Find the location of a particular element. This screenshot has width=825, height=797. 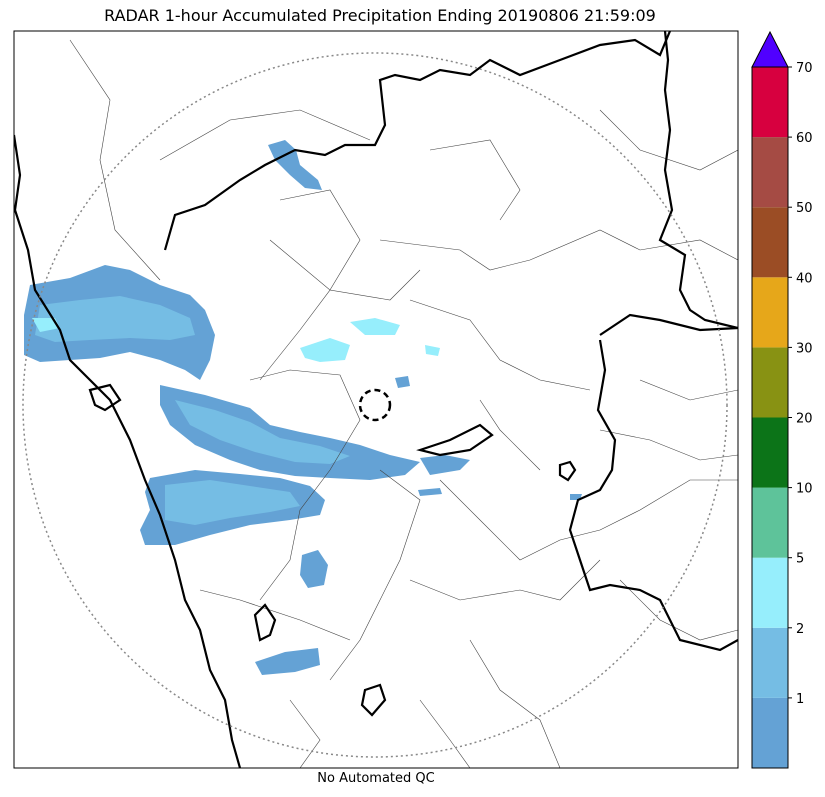

precip-blob-north is located at coordinates (295, 165).